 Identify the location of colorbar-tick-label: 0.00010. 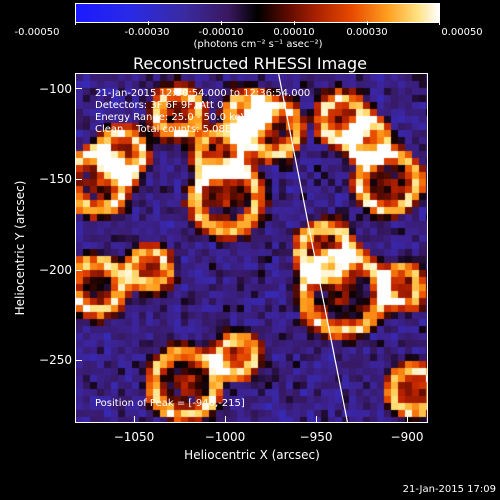
(294, 32).